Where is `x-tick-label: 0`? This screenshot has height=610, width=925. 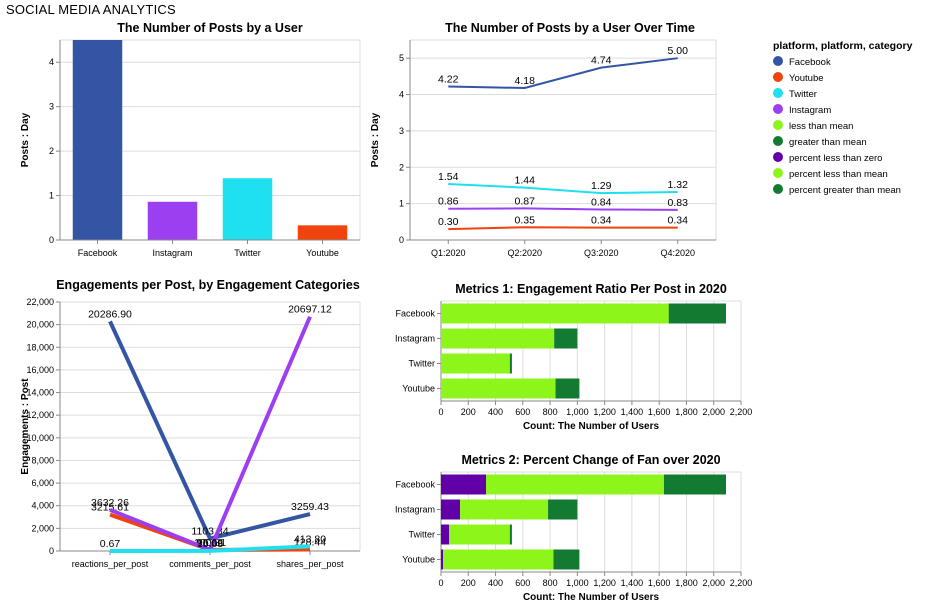
x-tick-label: 0 is located at coordinates (440, 412).